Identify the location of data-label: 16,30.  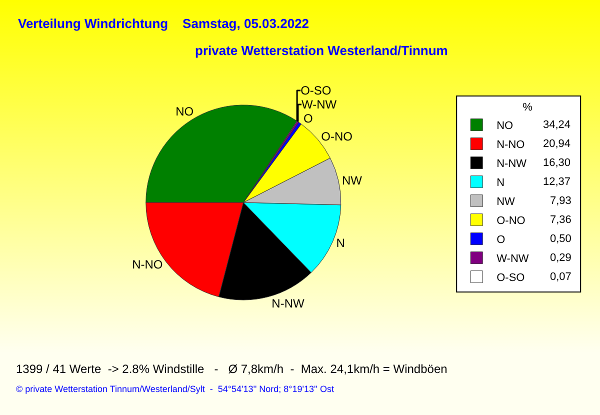
(557, 163).